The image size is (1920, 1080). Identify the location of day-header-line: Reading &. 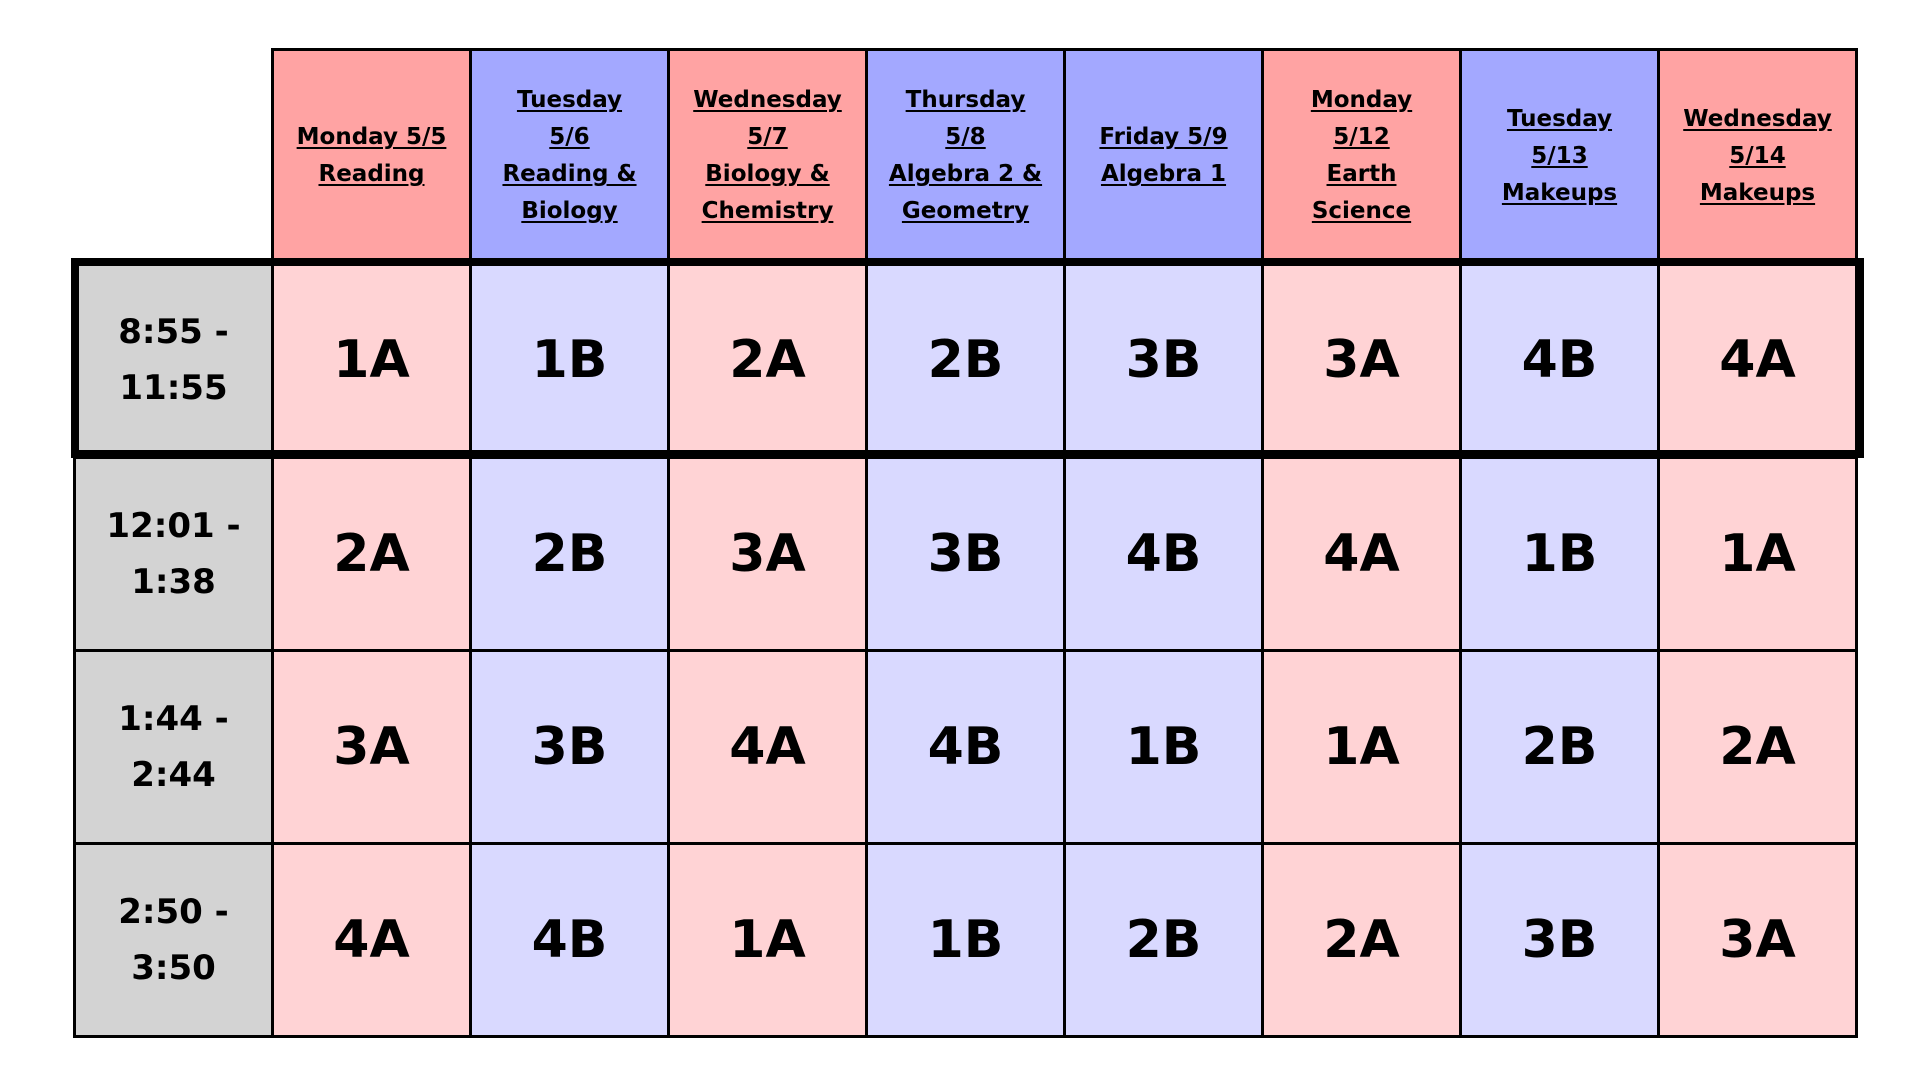
(569, 174).